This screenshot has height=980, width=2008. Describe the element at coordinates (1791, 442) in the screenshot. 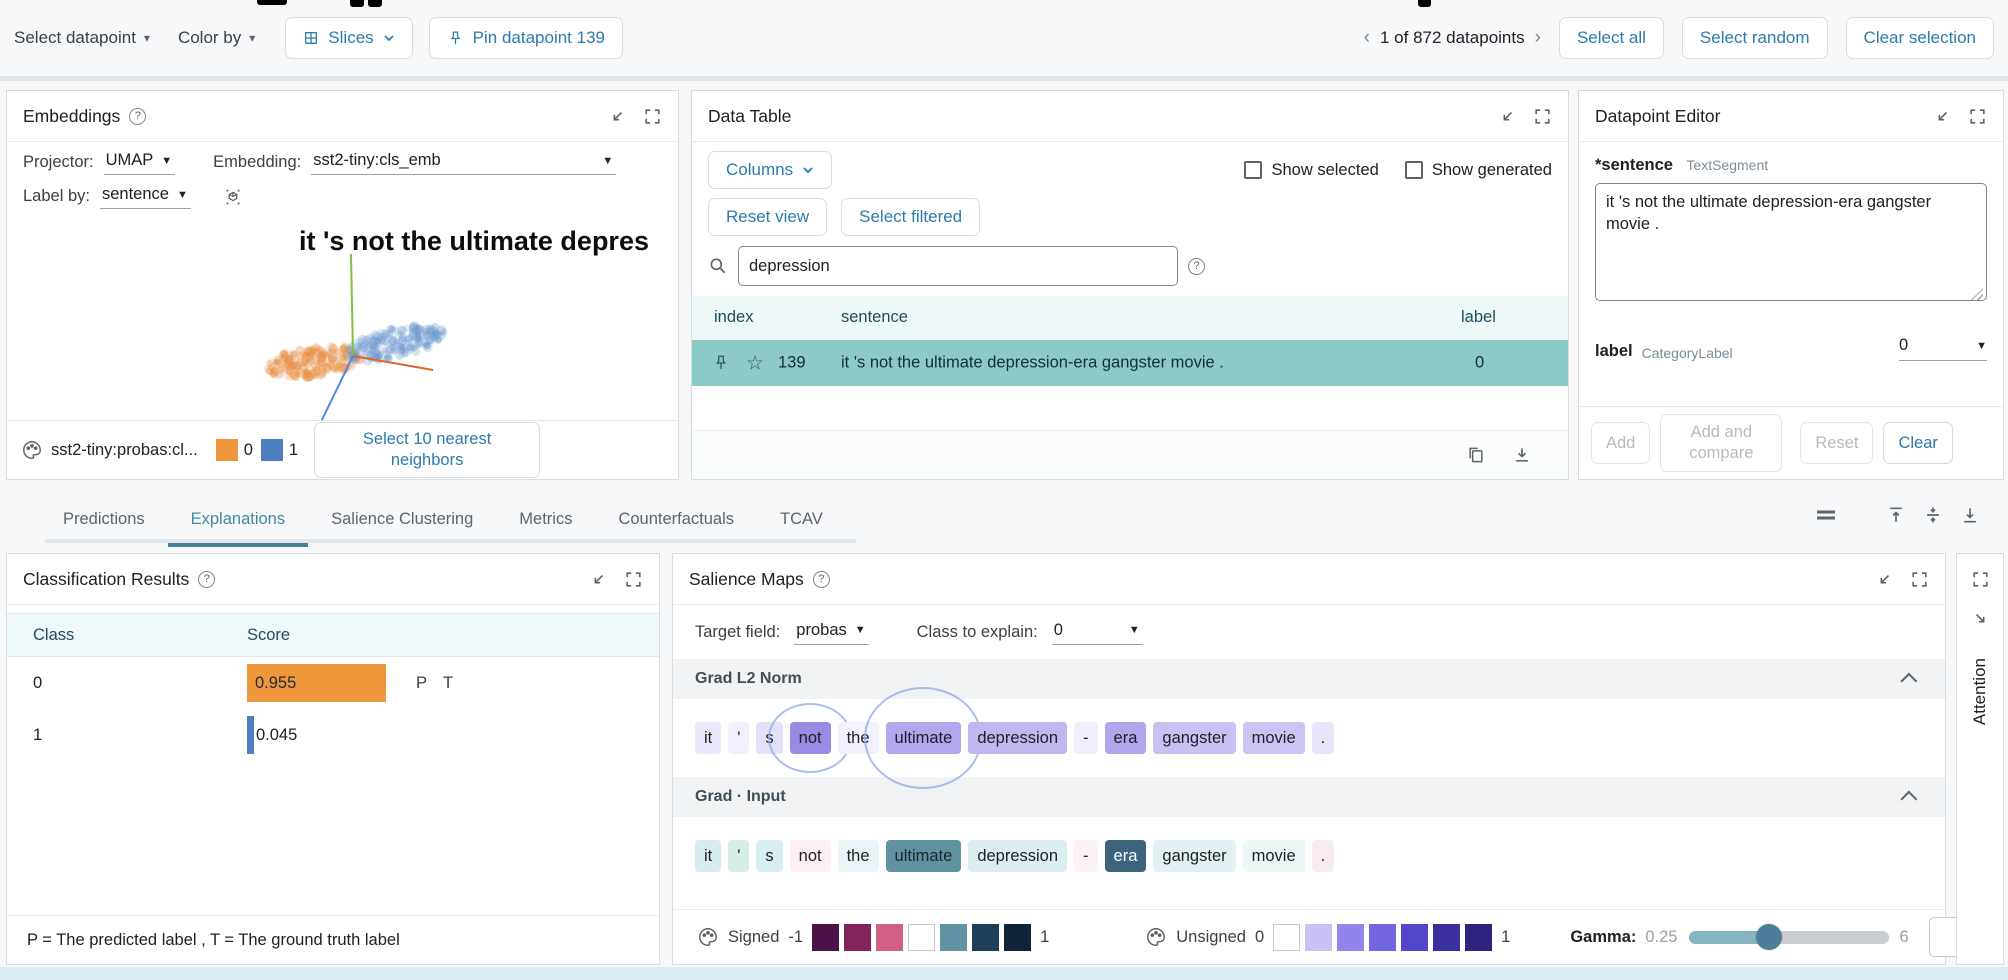

I see `editor-footer: Add Add and compare Reset Clear` at that location.